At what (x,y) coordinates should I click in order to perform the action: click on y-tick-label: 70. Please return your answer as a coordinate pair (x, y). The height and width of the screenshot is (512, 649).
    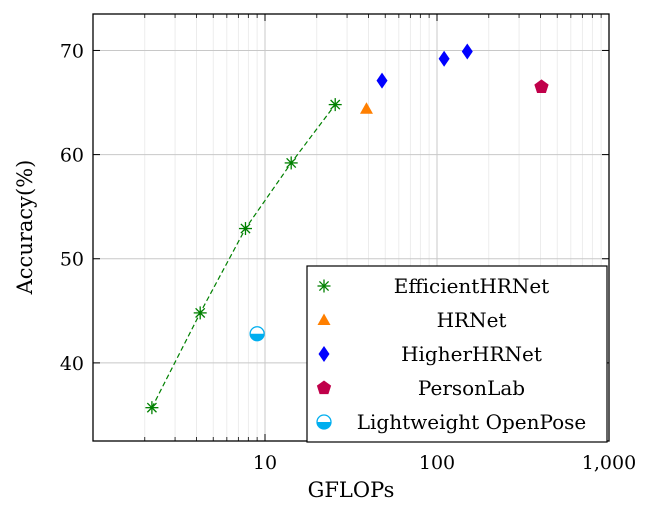
    Looking at the image, I should click on (72, 51).